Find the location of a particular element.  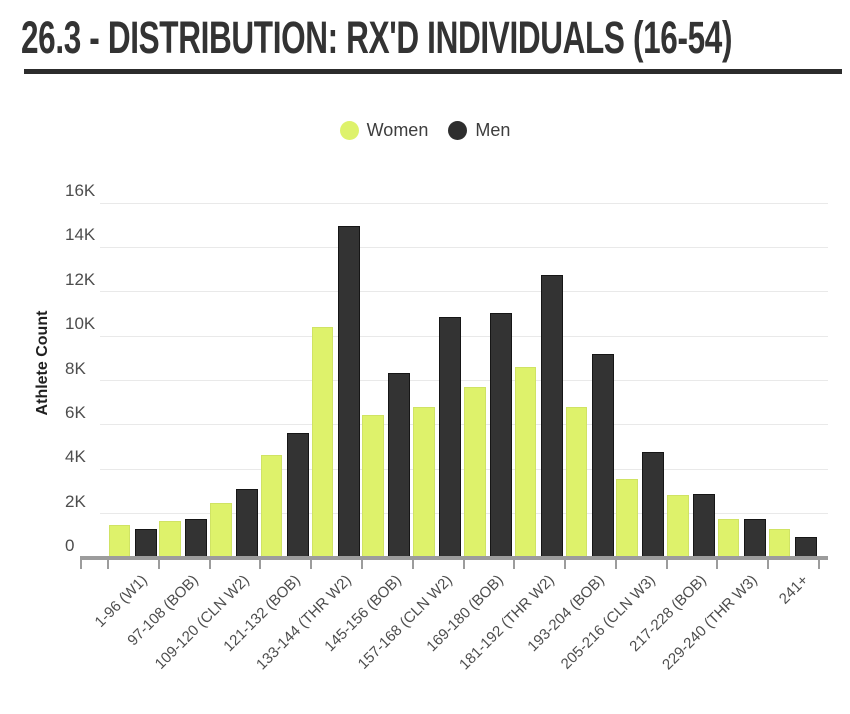

legend-label-women: Women is located at coordinates (397, 130).